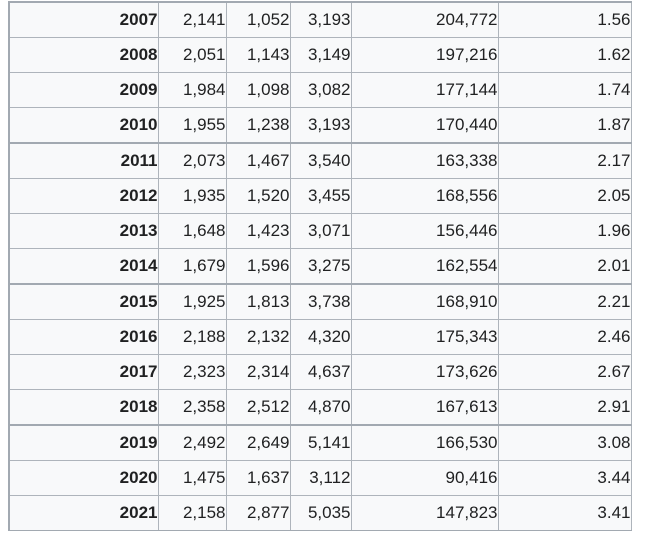 The width and height of the screenshot is (646, 548). Describe the element at coordinates (424, 19) in the screenshot. I see `value-cell: 204,772` at that location.